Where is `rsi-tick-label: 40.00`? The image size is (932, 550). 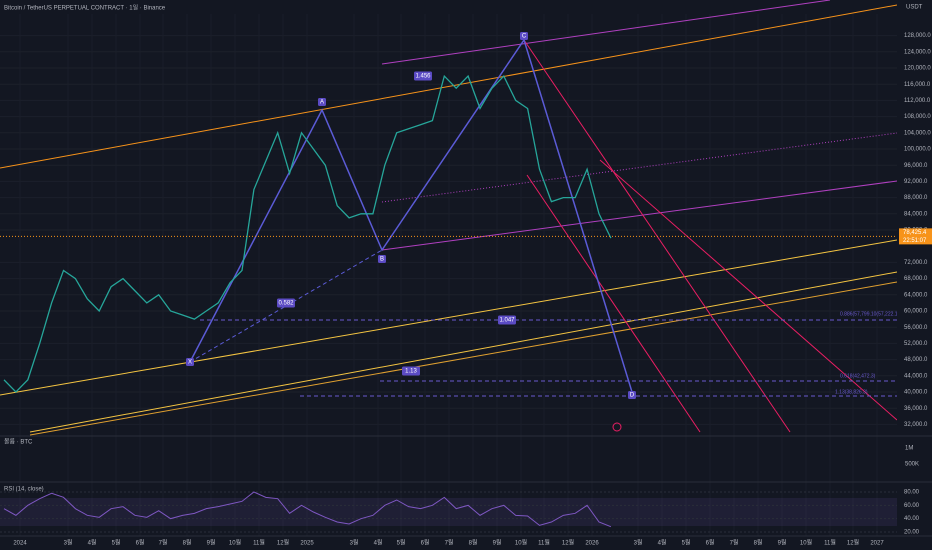
rsi-tick-label: 40.00 is located at coordinates (912, 519).